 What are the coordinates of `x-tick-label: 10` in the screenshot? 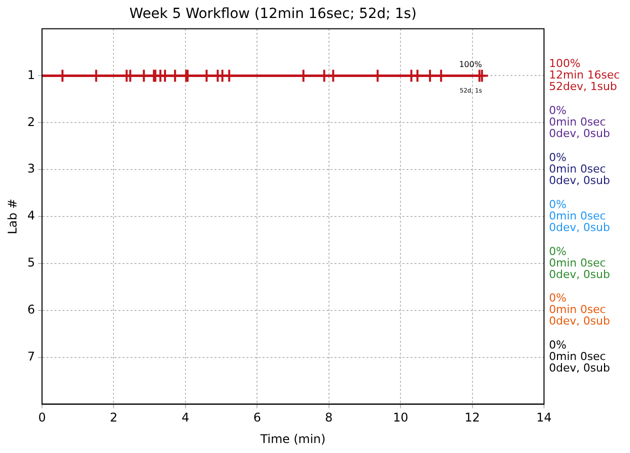 It's located at (400, 417).